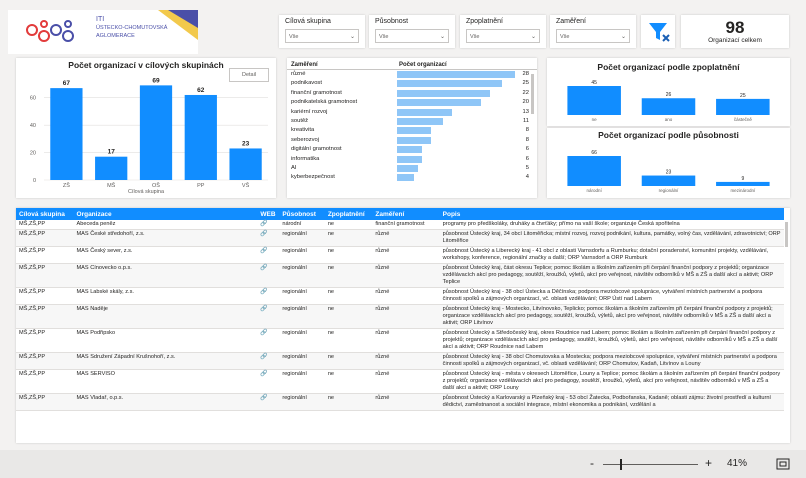 Image resolution: width=806 pixels, height=478 pixels. I want to click on data-label: 26, so click(669, 95).